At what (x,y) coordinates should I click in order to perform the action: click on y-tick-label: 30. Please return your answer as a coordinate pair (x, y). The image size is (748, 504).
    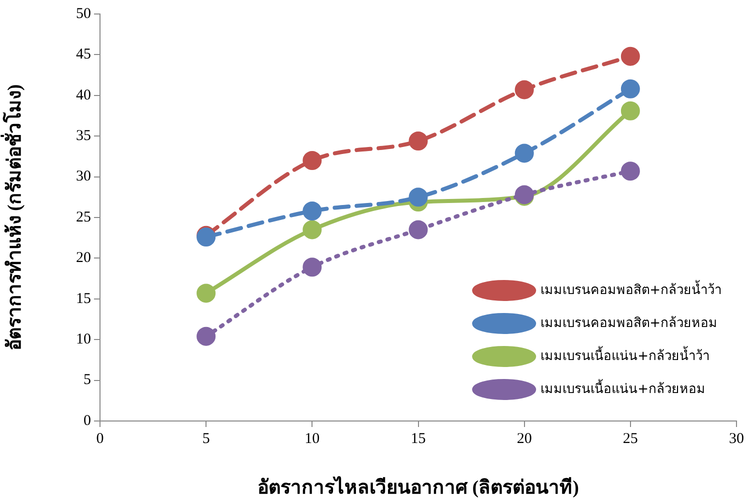
    Looking at the image, I should click on (83, 176).